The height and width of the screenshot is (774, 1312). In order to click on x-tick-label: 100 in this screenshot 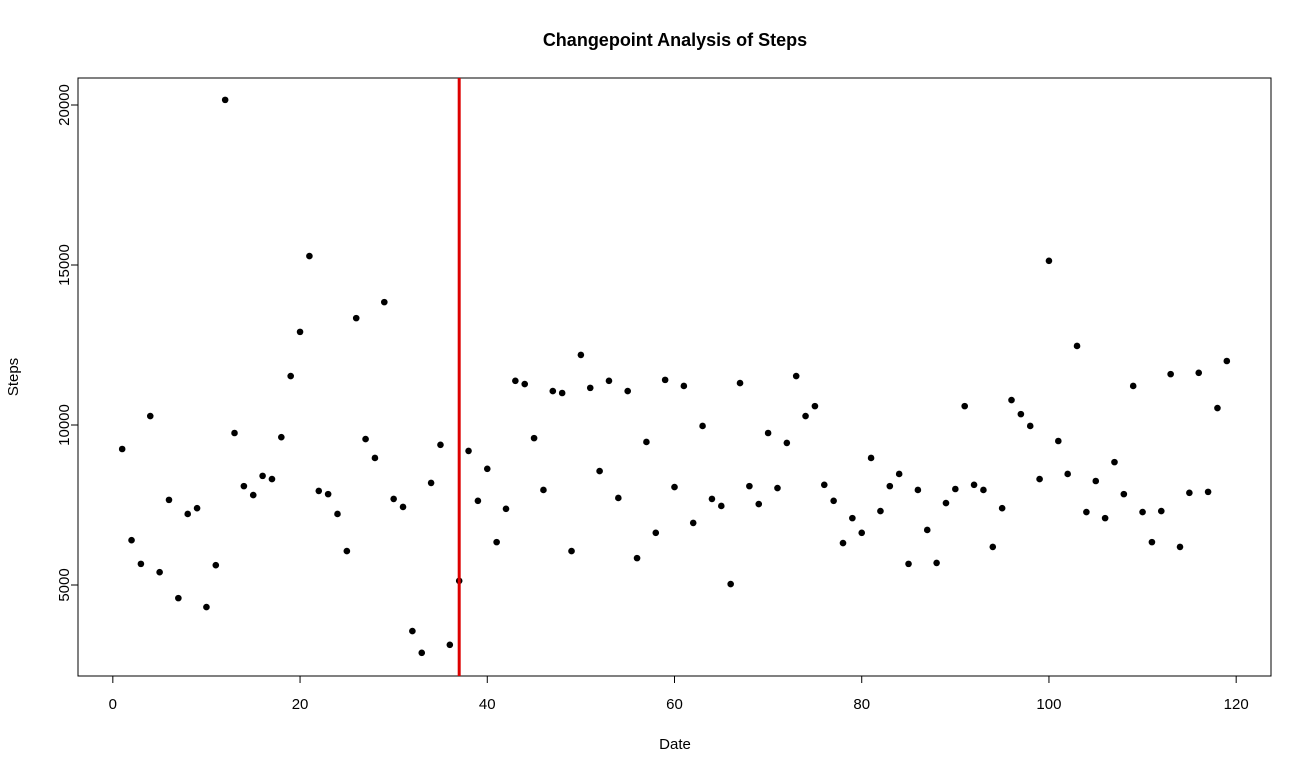, I will do `click(1048, 704)`.